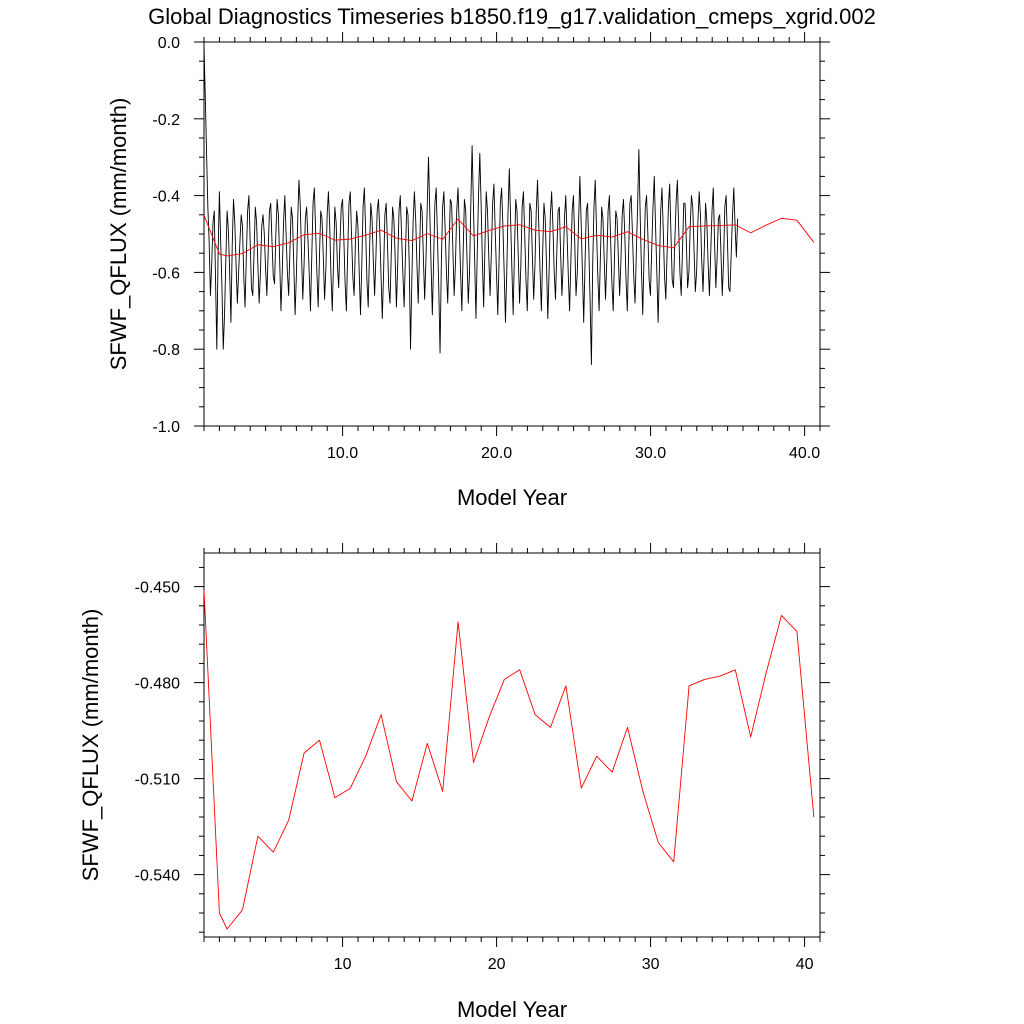  Describe the element at coordinates (157, 684) in the screenshot. I see `bottom-y-tick-label: -0.480` at that location.